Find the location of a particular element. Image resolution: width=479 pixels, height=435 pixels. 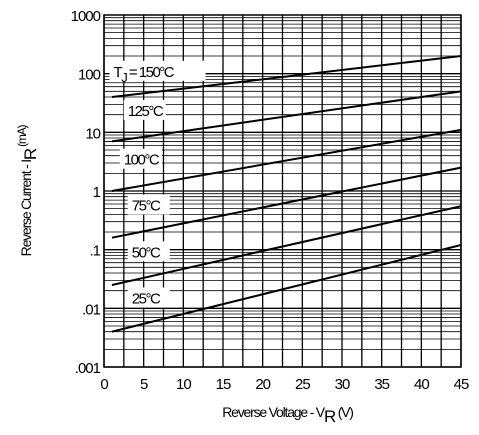

x-tick-label: 20 is located at coordinates (262, 384).